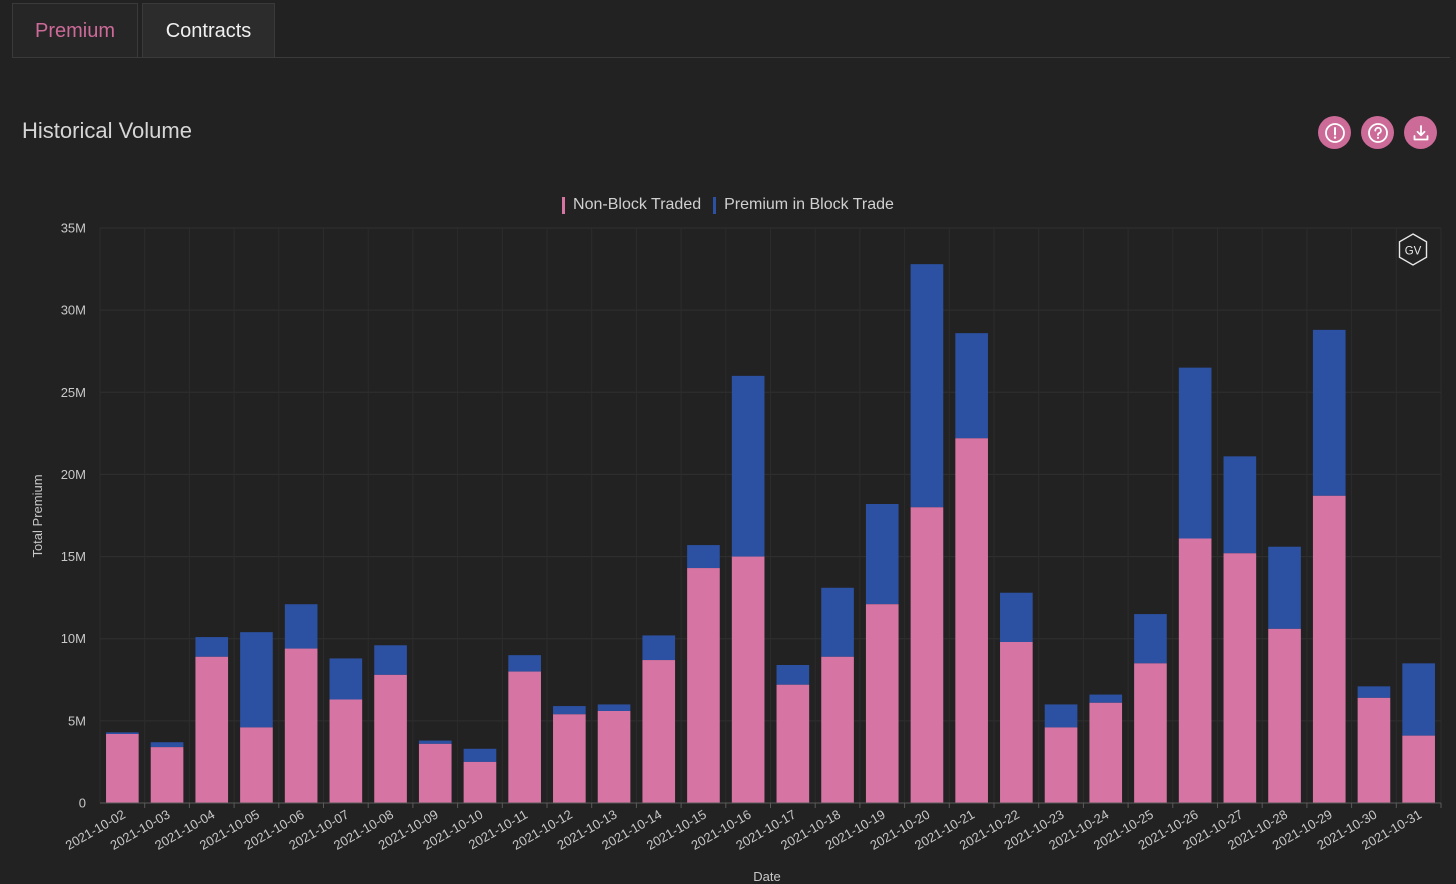  I want to click on legend-item-non-block: Non-Block Traded, so click(631, 205).